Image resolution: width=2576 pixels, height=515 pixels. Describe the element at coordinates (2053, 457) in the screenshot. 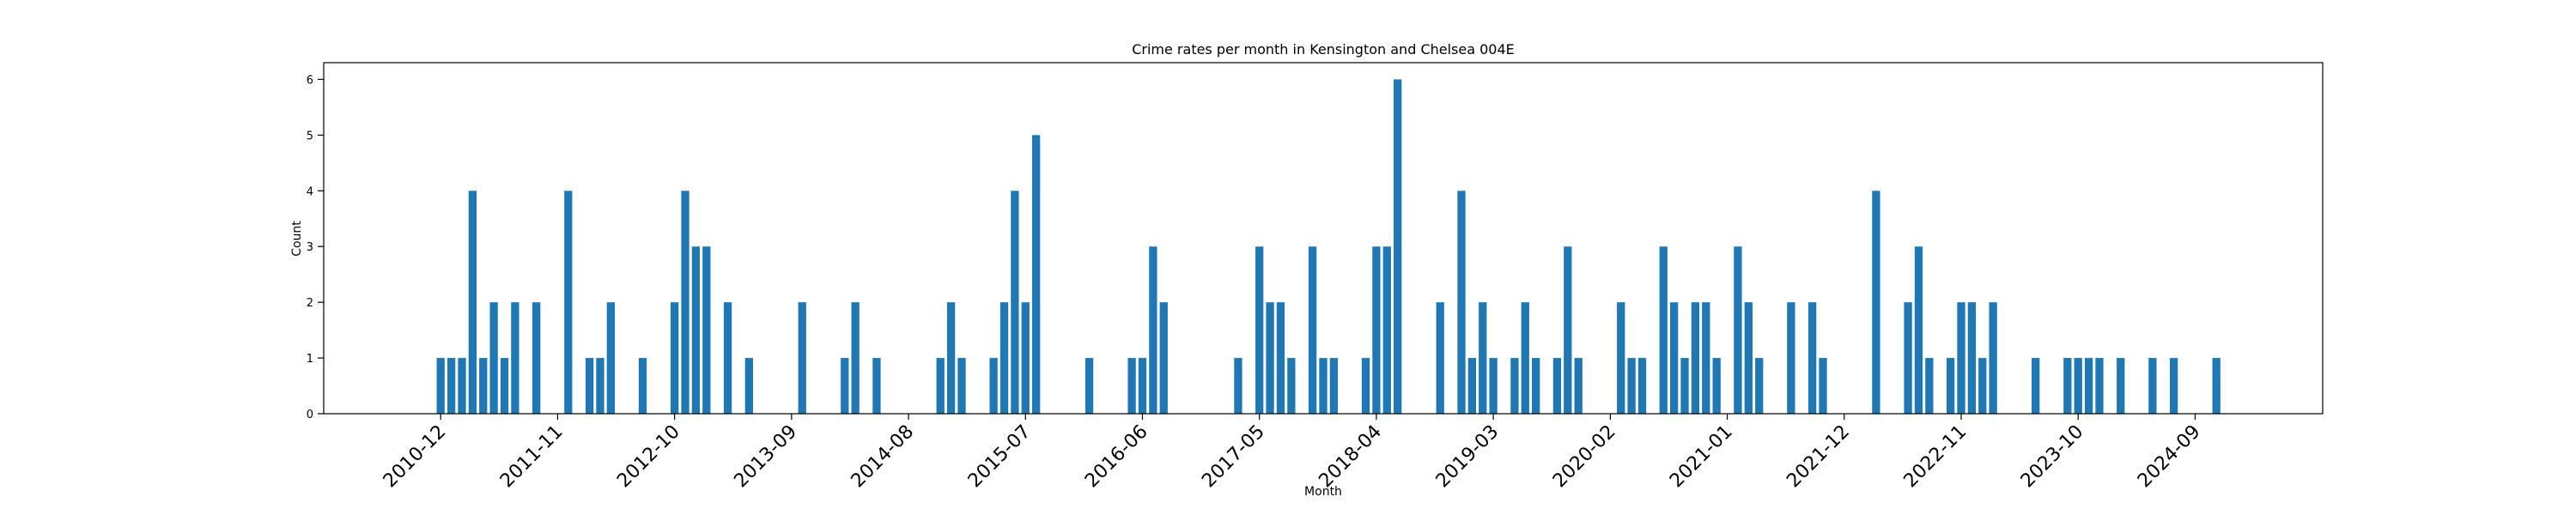

I see `x-tick-label-2023-10: 2023-10` at that location.